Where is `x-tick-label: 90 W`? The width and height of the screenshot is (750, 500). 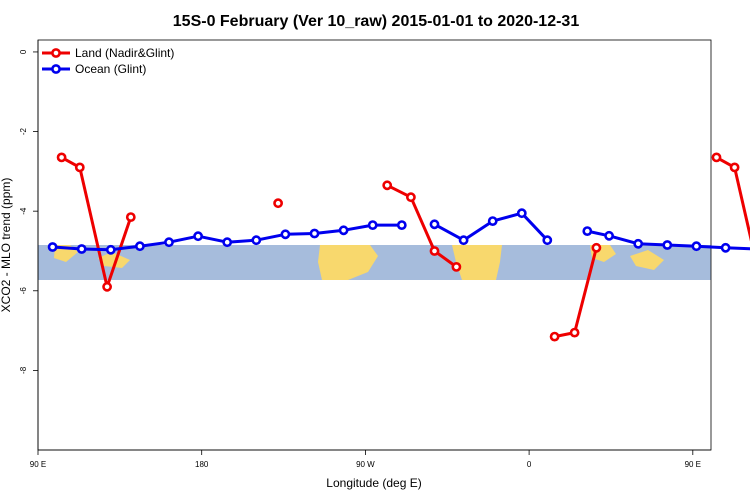 x-tick-label: 90 W is located at coordinates (365, 464).